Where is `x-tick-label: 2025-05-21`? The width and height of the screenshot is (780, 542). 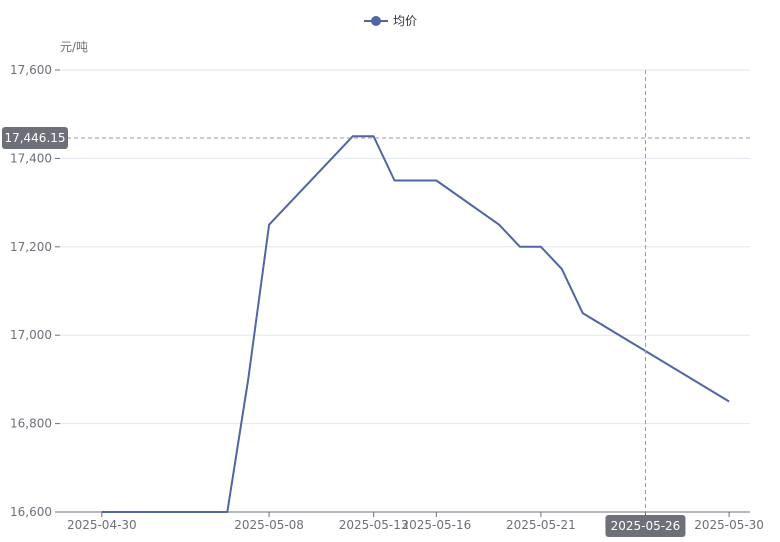
x-tick-label: 2025-05-21 is located at coordinates (541, 525).